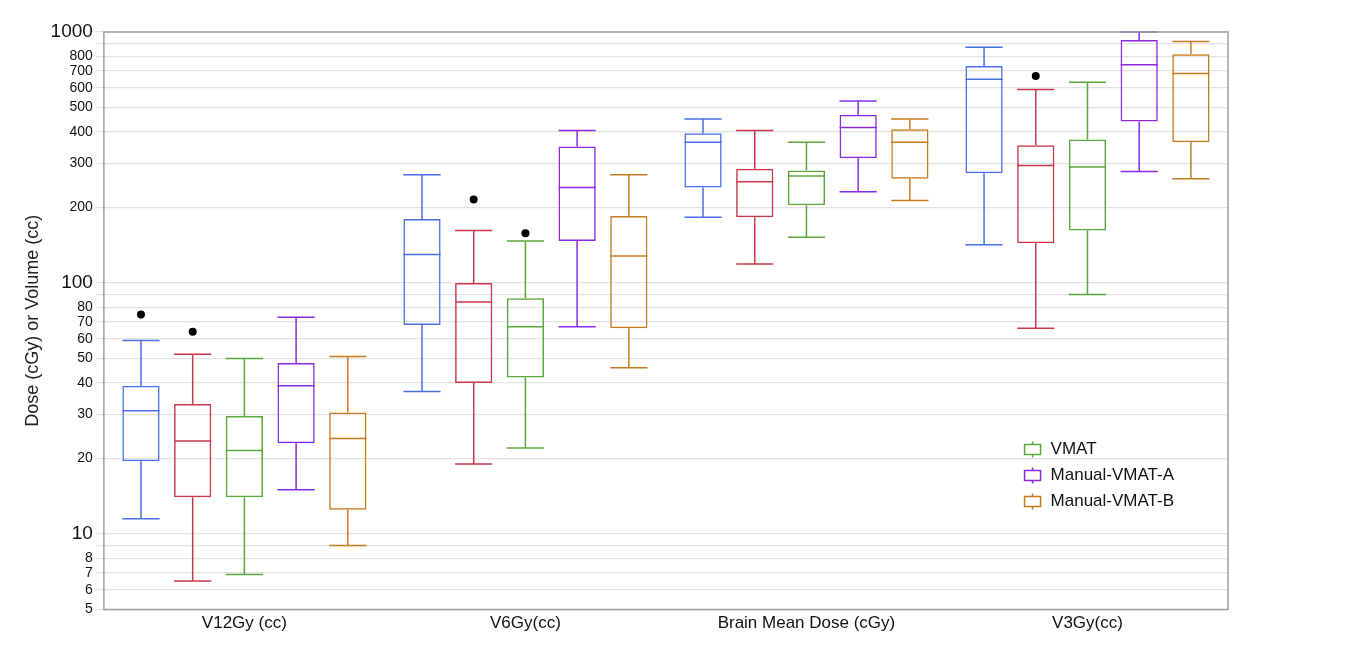 The image size is (1359, 648). I want to click on y-tick-label: 6, so click(89, 588).